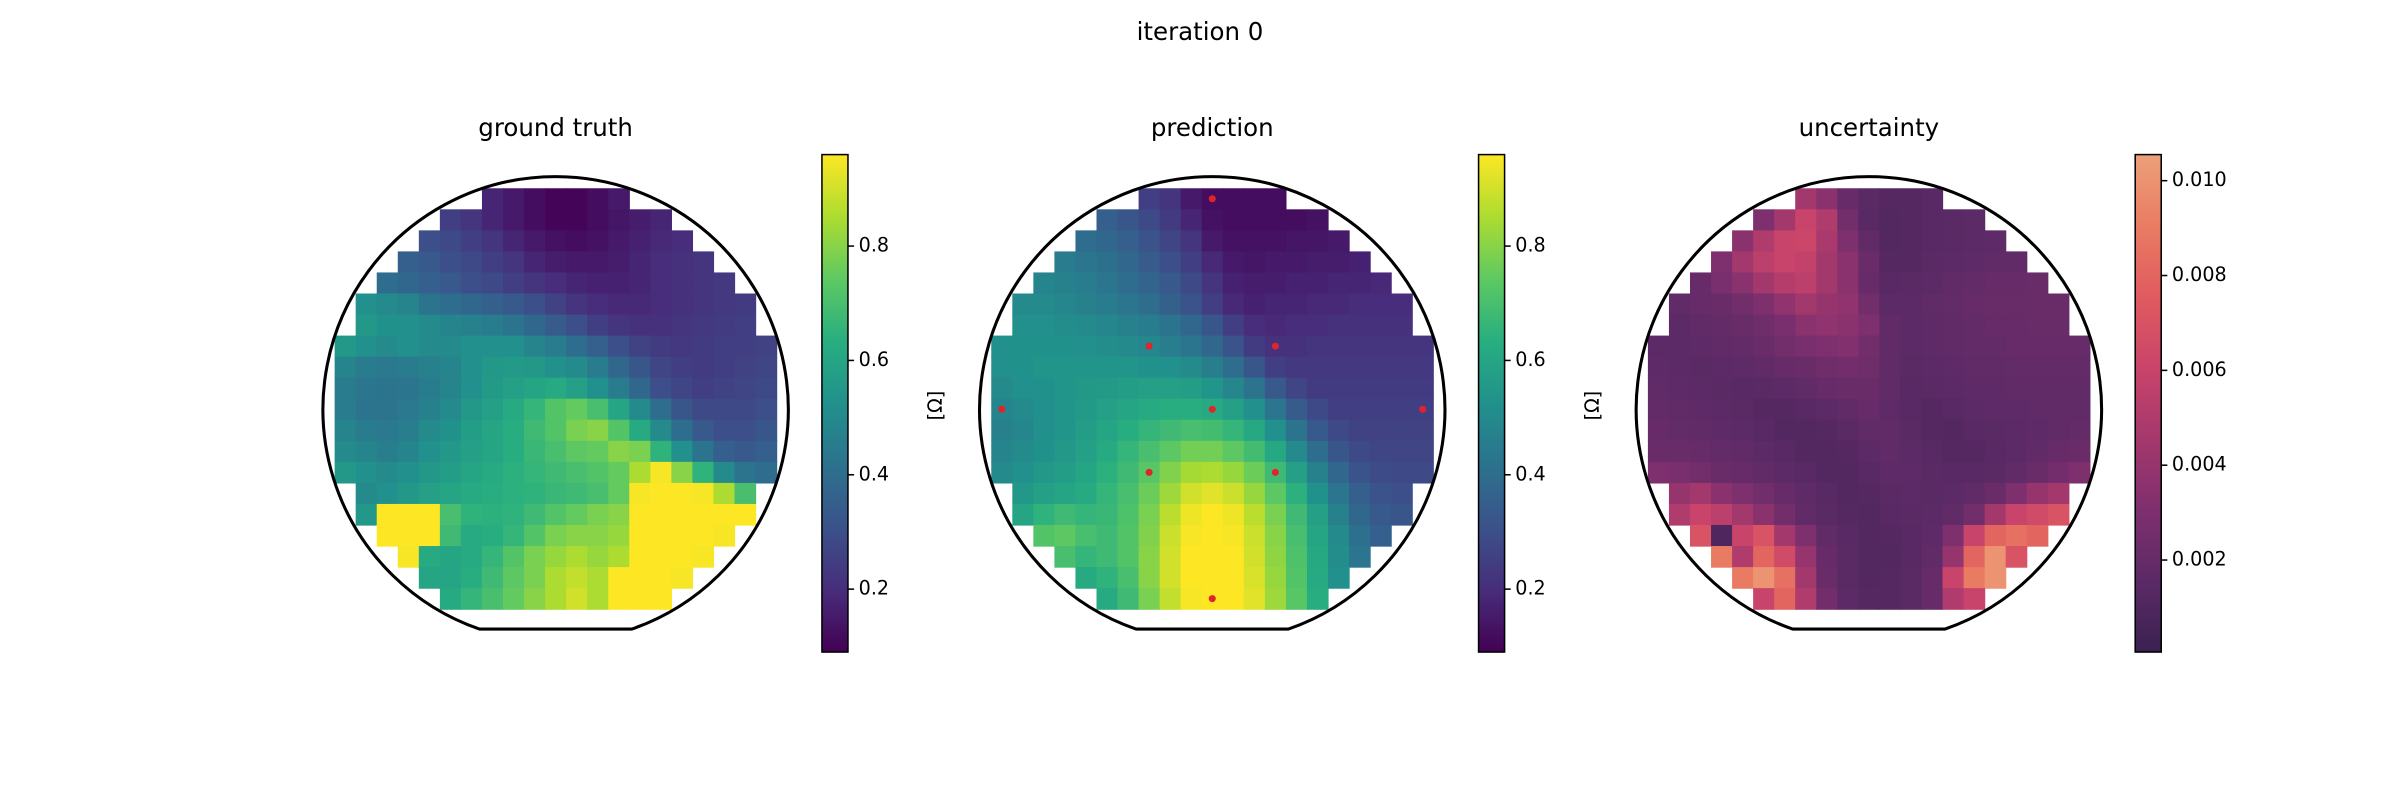  What do you see at coordinates (2199, 369) in the screenshot?
I see `colorbar-tick-label: 0.006` at bounding box center [2199, 369].